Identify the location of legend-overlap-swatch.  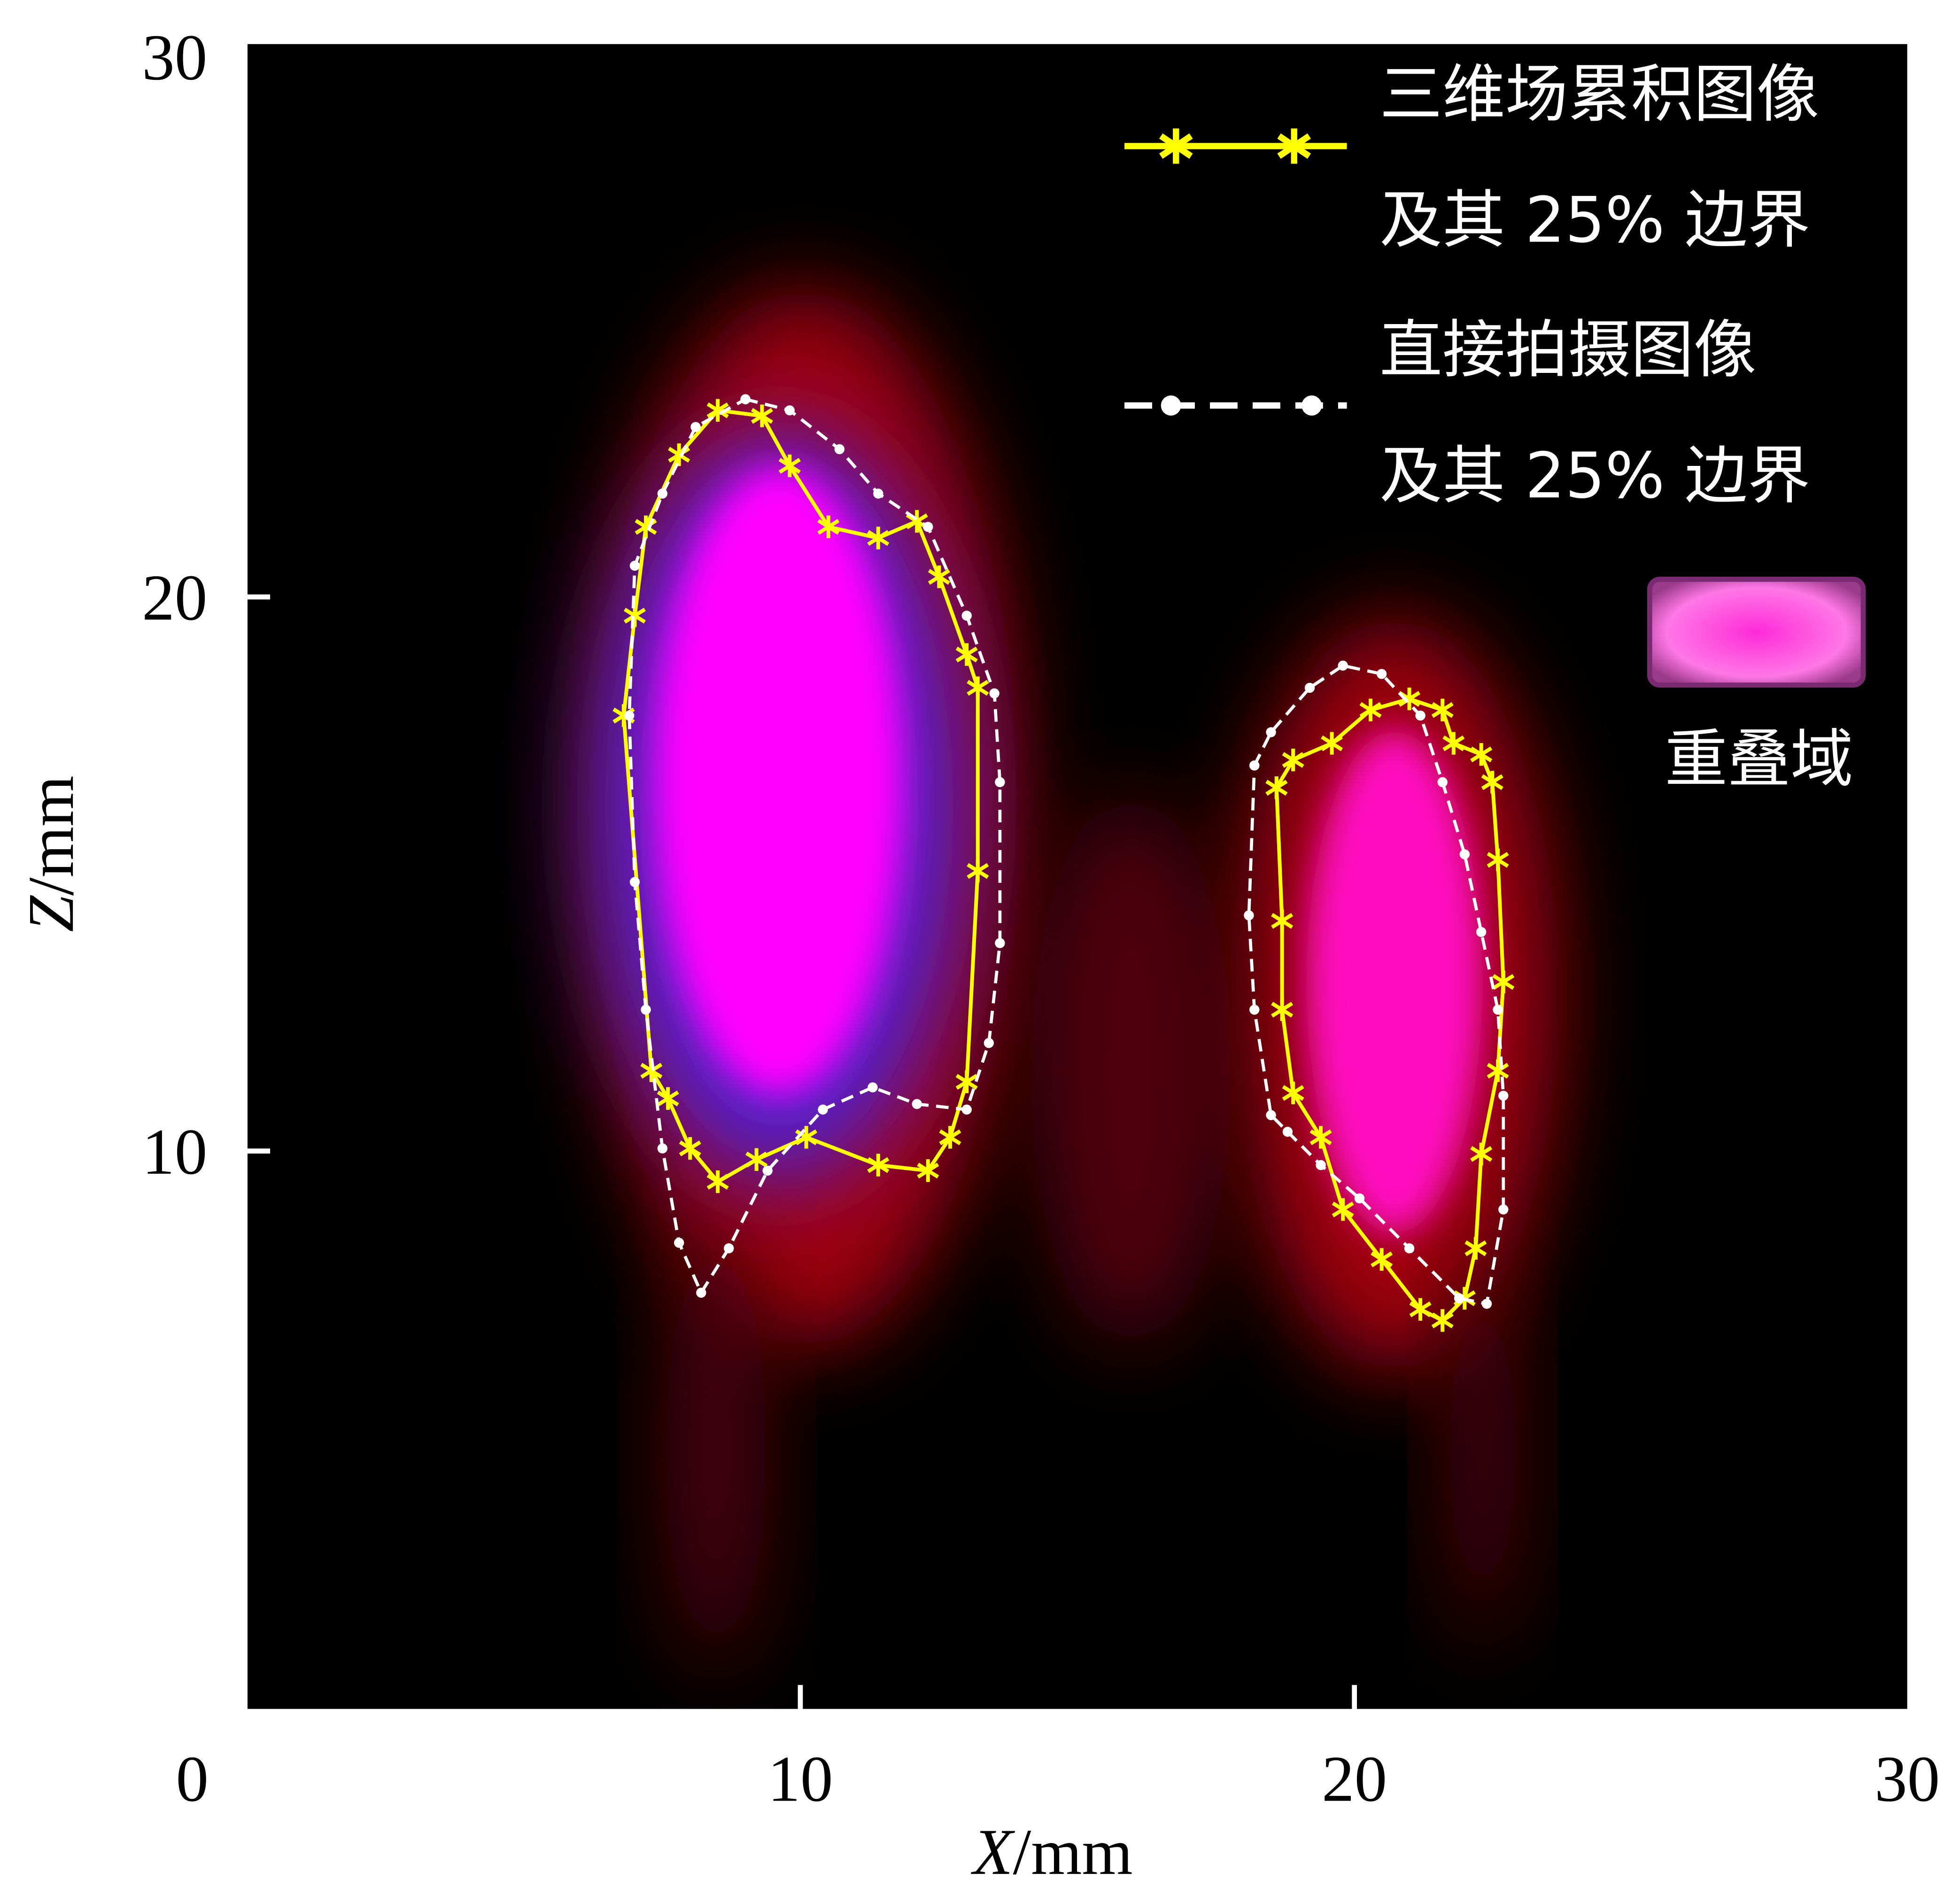
(1756, 633).